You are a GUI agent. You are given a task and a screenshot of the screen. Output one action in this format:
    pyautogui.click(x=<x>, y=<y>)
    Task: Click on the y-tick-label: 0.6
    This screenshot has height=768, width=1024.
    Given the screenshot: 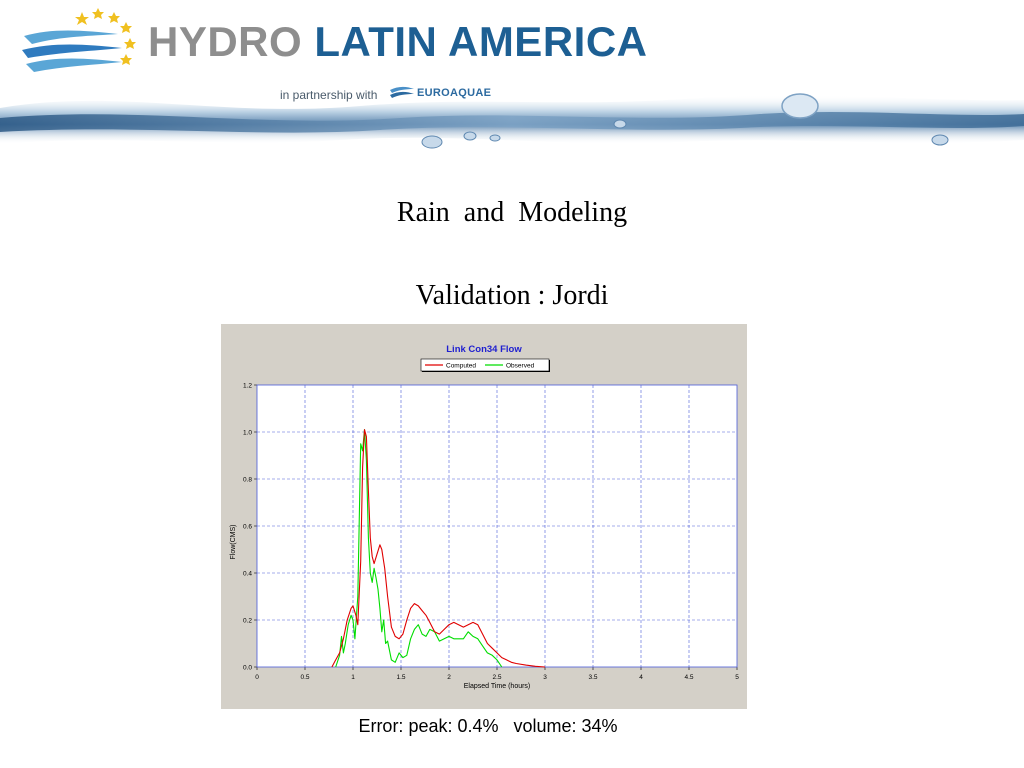 What is the action you would take?
    pyautogui.click(x=247, y=527)
    